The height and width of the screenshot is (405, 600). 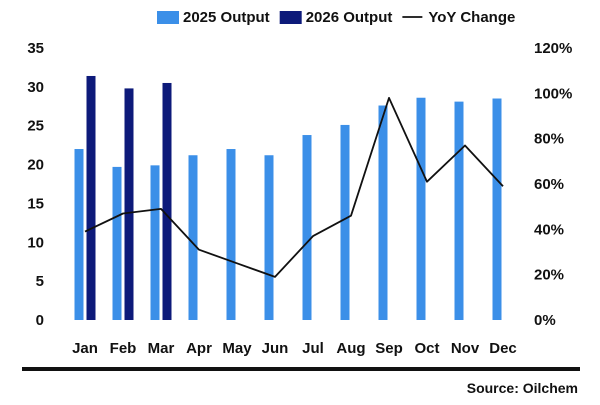 What do you see at coordinates (161, 348) in the screenshot?
I see `x-tick-label: Mar` at bounding box center [161, 348].